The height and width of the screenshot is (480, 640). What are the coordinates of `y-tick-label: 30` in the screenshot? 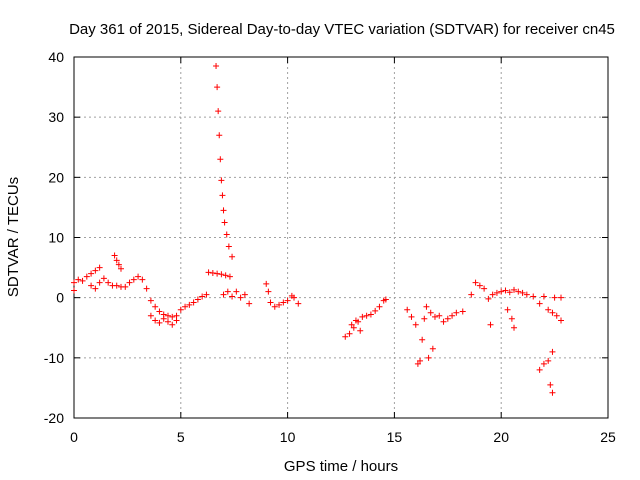 It's located at (56, 117).